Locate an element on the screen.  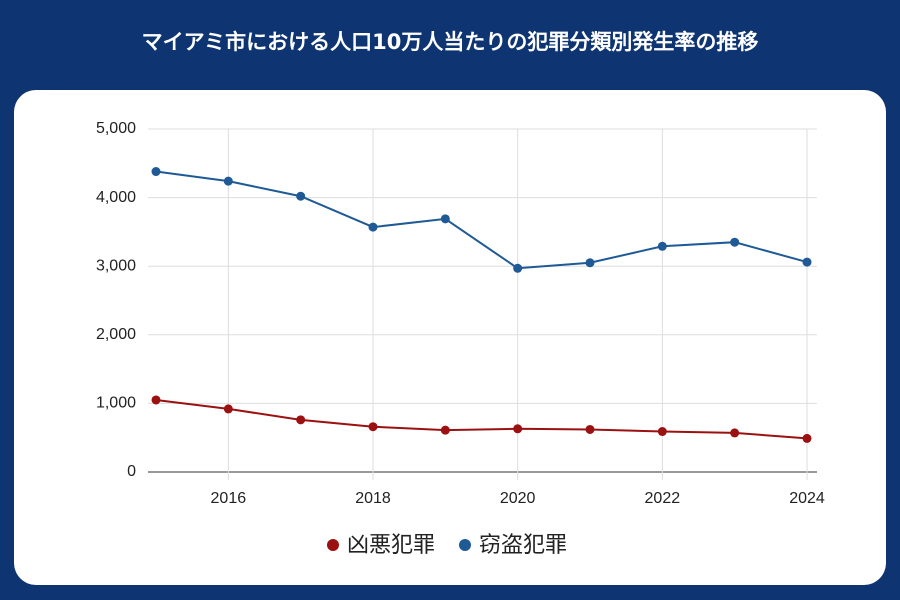
x-tick-label: 2020 is located at coordinates (518, 498).